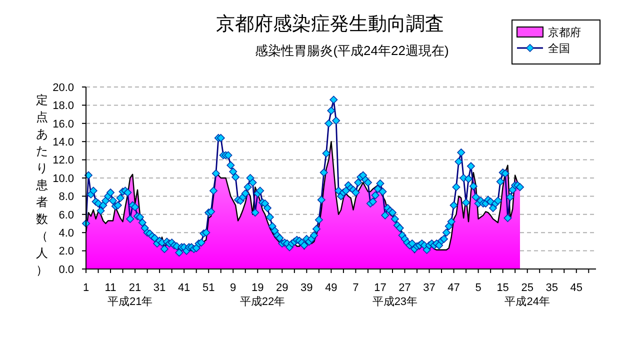  I want to click on legend-label: 全国, so click(559, 48).